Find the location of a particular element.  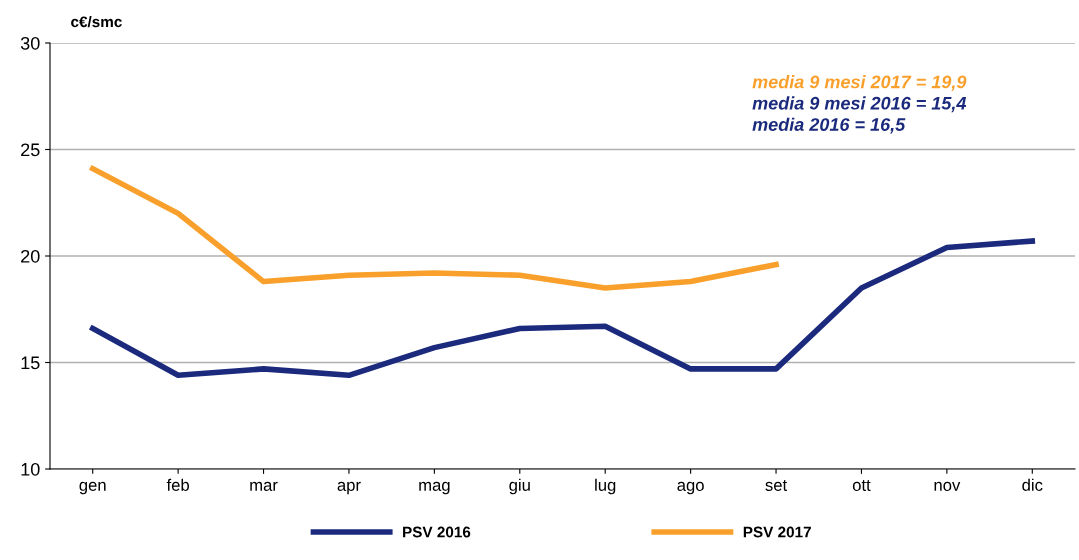

legend-label: PSV 2016 is located at coordinates (437, 532).